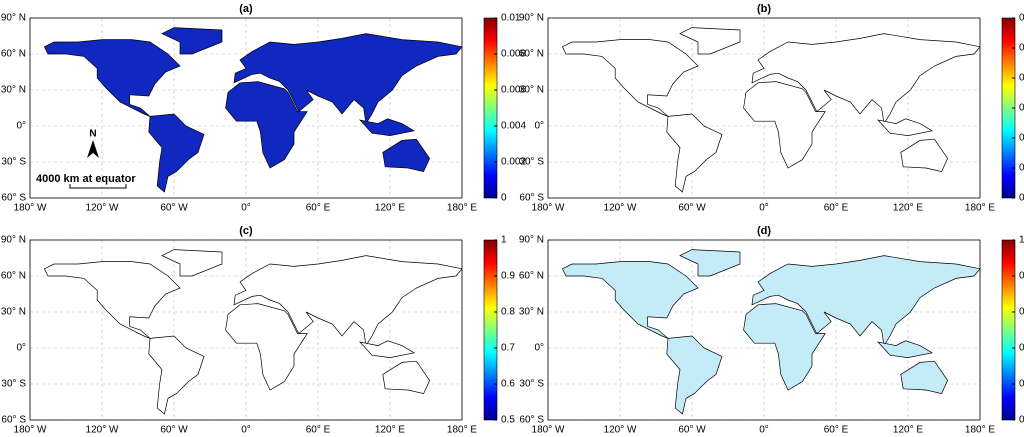  I want to click on colorbar-tick-label: 0.9, so click(508, 276).